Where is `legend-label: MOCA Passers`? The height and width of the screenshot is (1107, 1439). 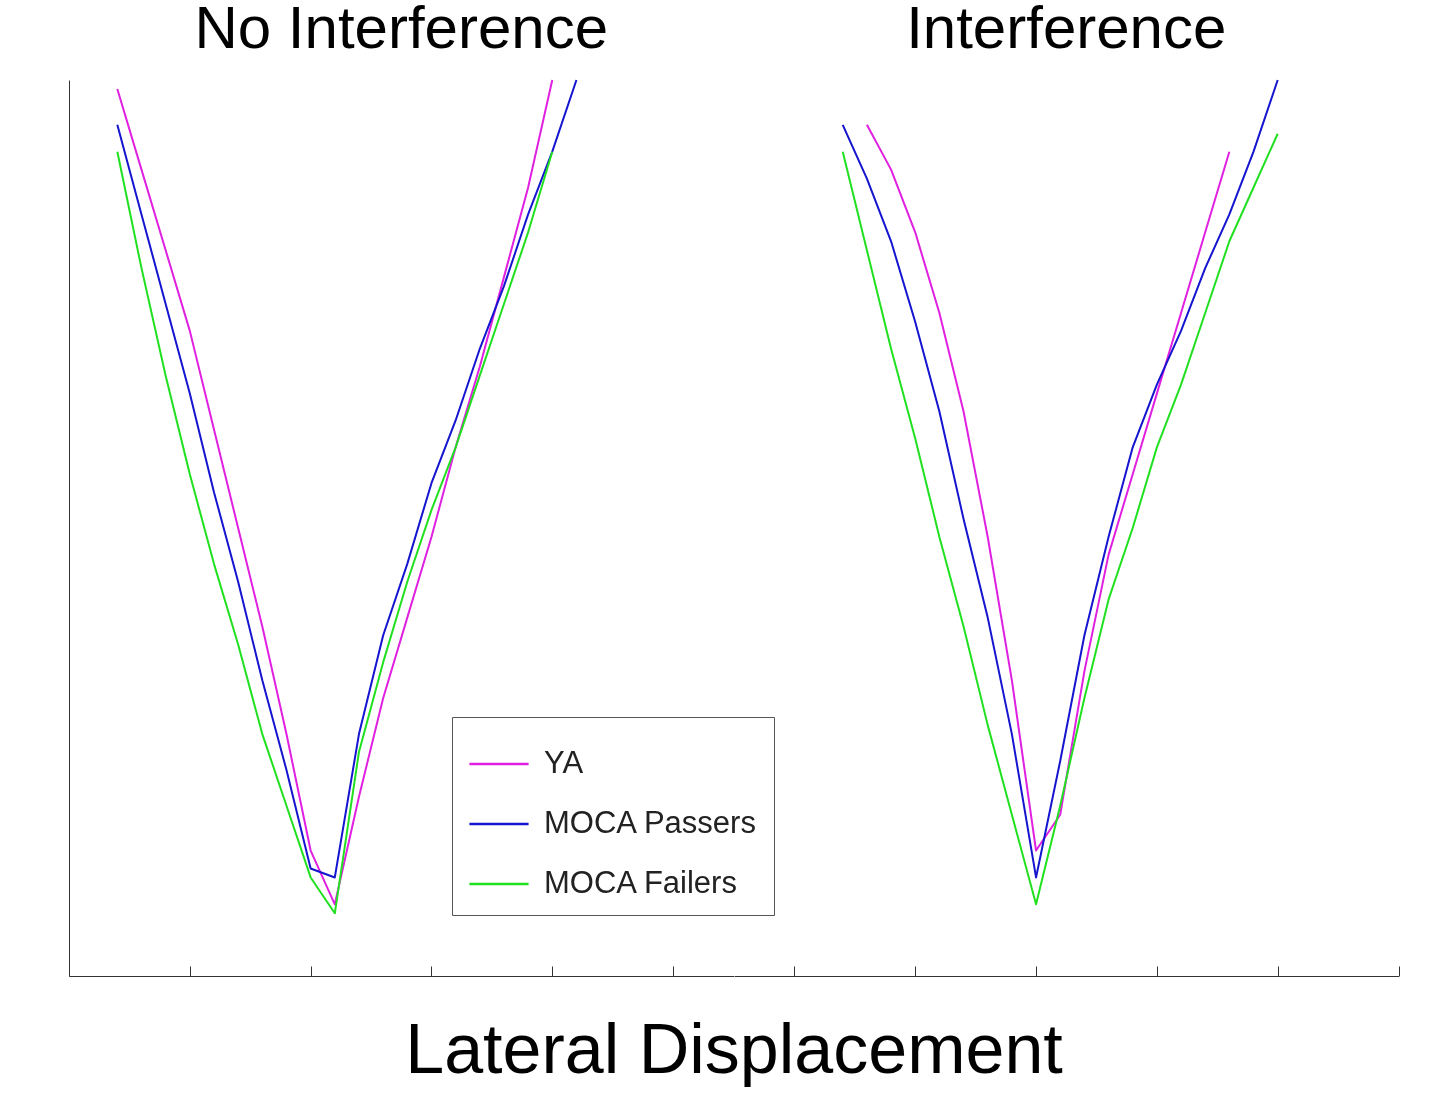 legend-label: MOCA Passers is located at coordinates (650, 822).